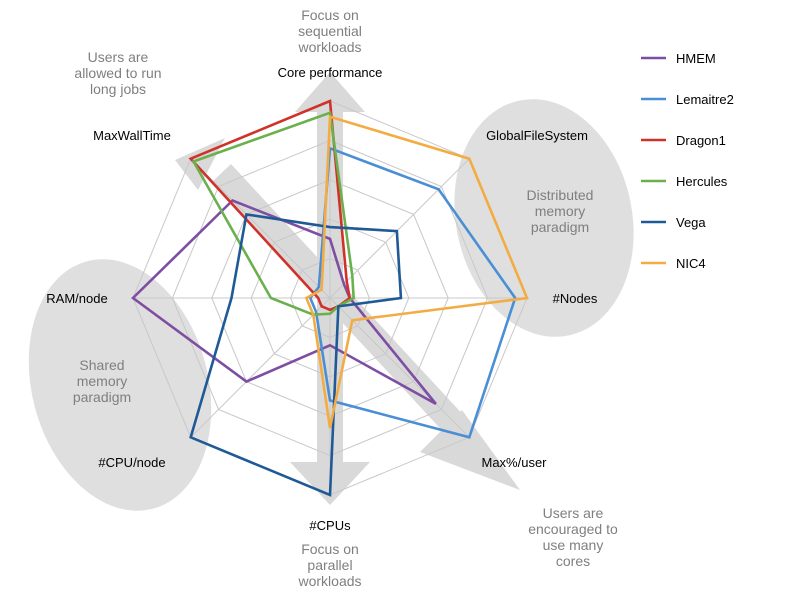 This screenshot has width=791, height=592. What do you see at coordinates (76, 298) in the screenshot?
I see `axis-label: RAM/node` at bounding box center [76, 298].